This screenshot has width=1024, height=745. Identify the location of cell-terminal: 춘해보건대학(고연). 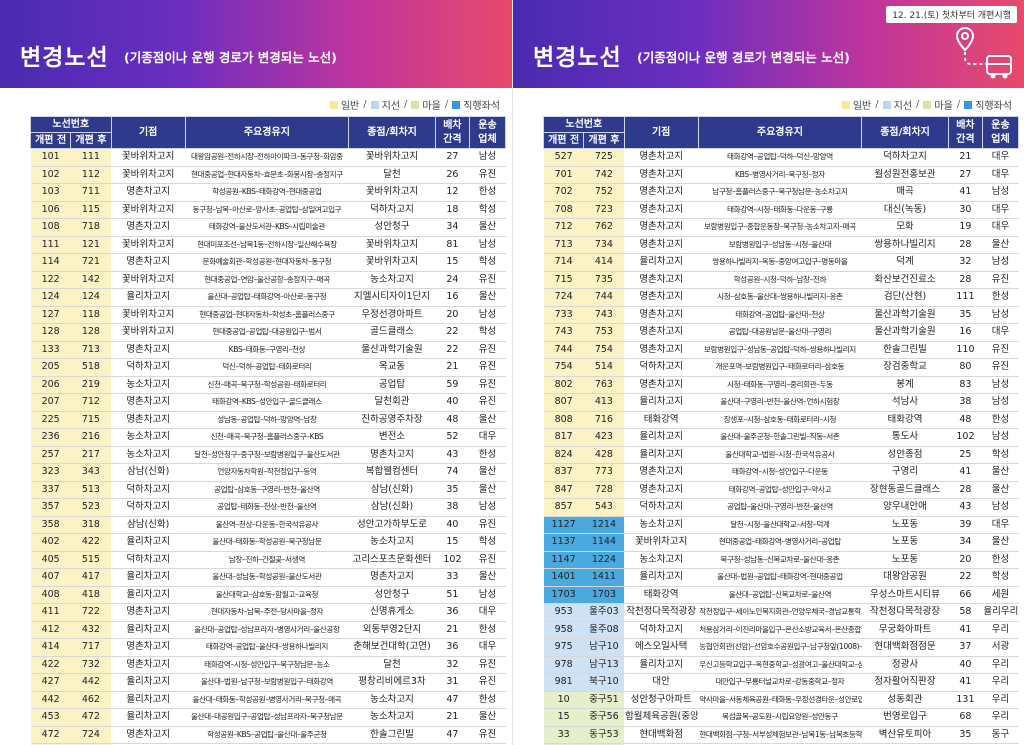
(392, 647).